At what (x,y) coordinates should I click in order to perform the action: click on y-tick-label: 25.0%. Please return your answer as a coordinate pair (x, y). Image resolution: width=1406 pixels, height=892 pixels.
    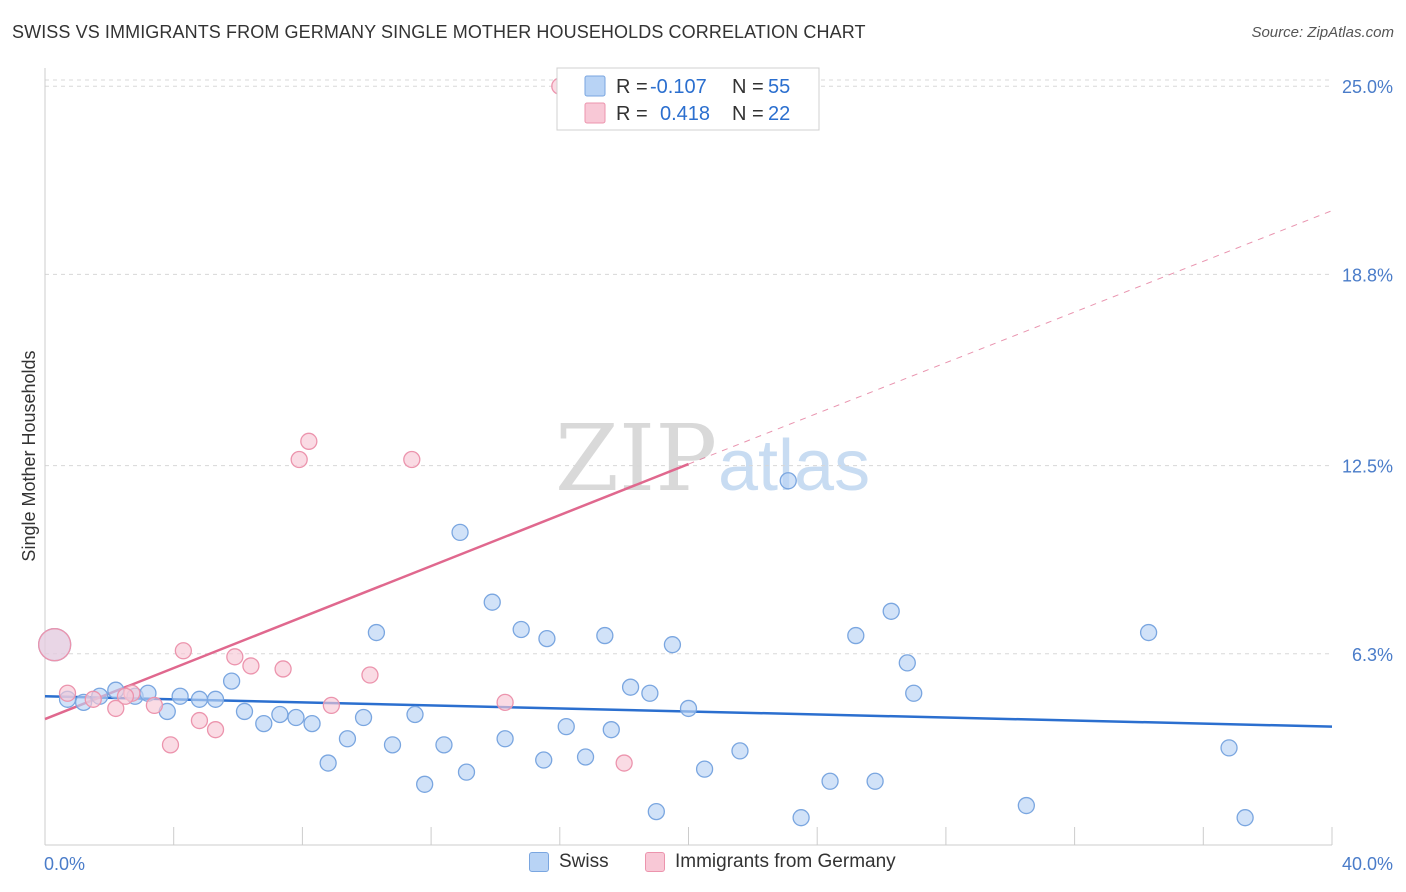
    Looking at the image, I should click on (1367, 87).